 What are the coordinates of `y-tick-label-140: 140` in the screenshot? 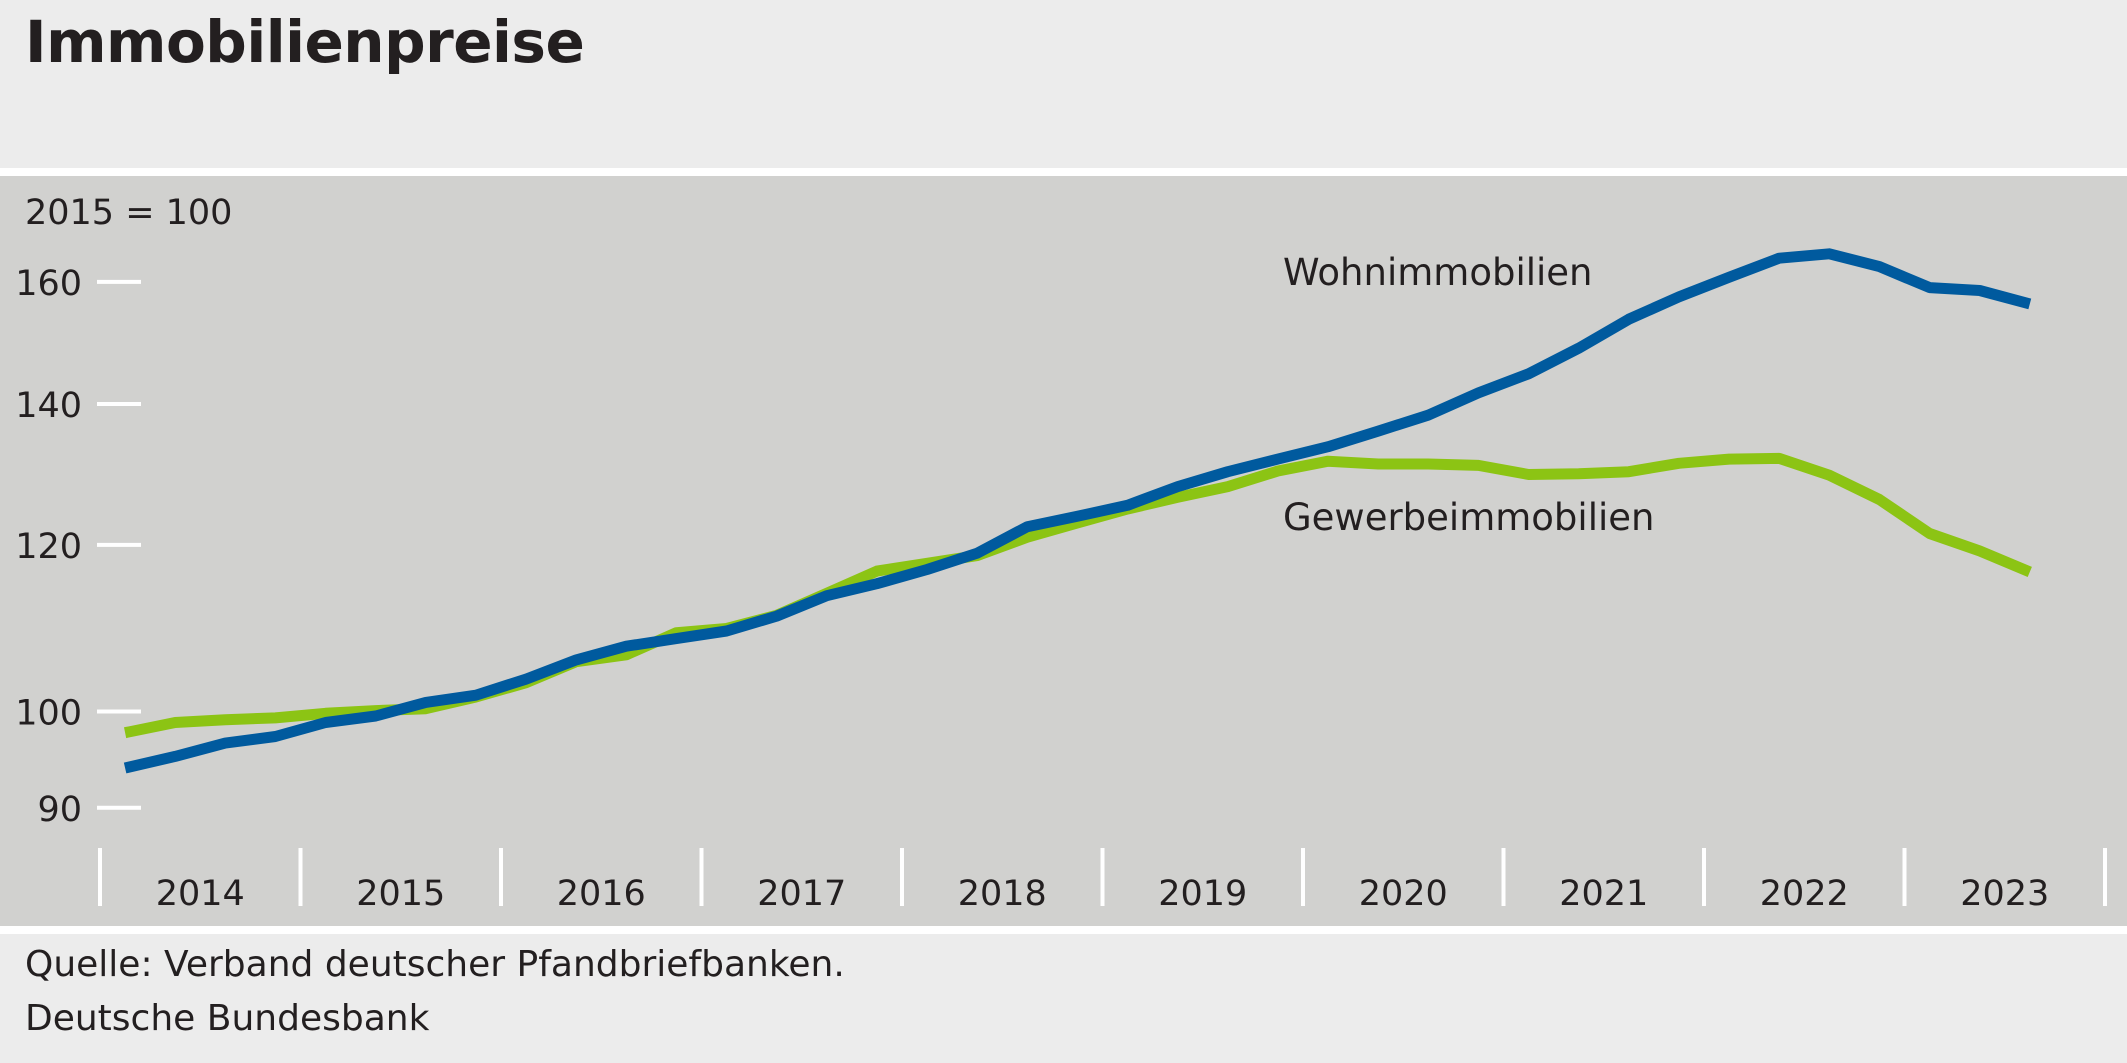 It's located at (48, 406).